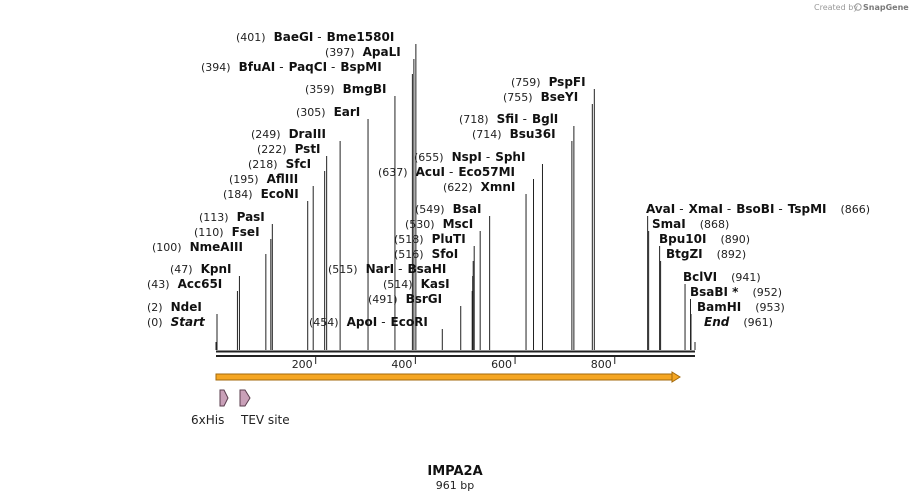 The width and height of the screenshot is (911, 501). I want to click on restriction-site: (222) PstI, so click(292, 246).